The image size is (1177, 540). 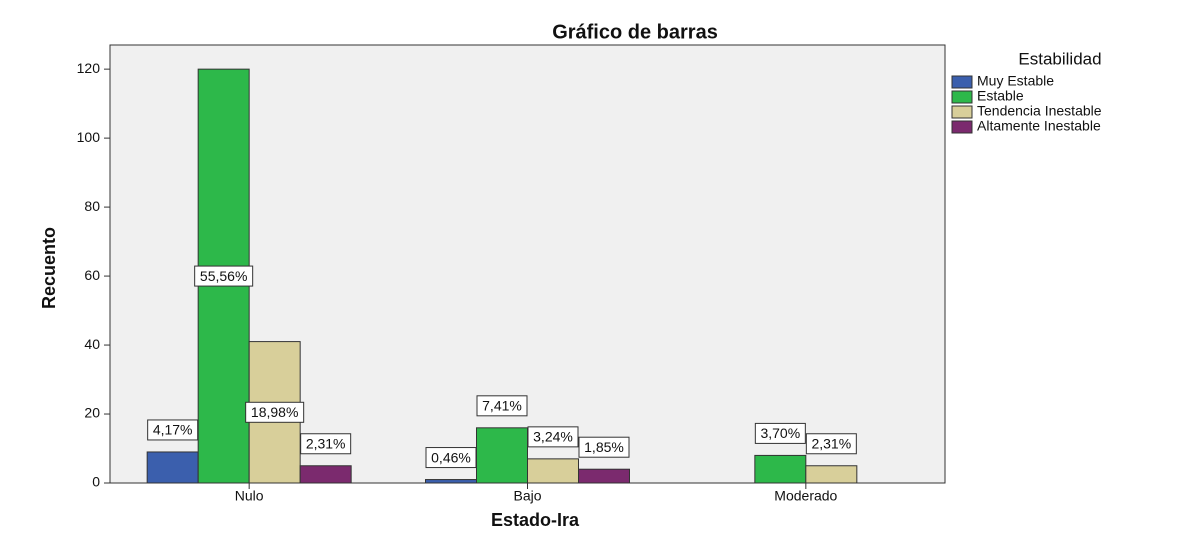 I want to click on legend-label: Muy Estable, so click(x=1015, y=81).